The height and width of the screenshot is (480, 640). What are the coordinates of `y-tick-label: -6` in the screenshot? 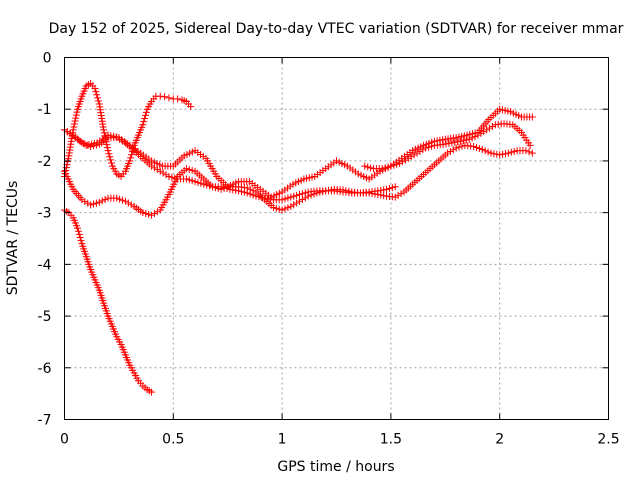 It's located at (45, 369).